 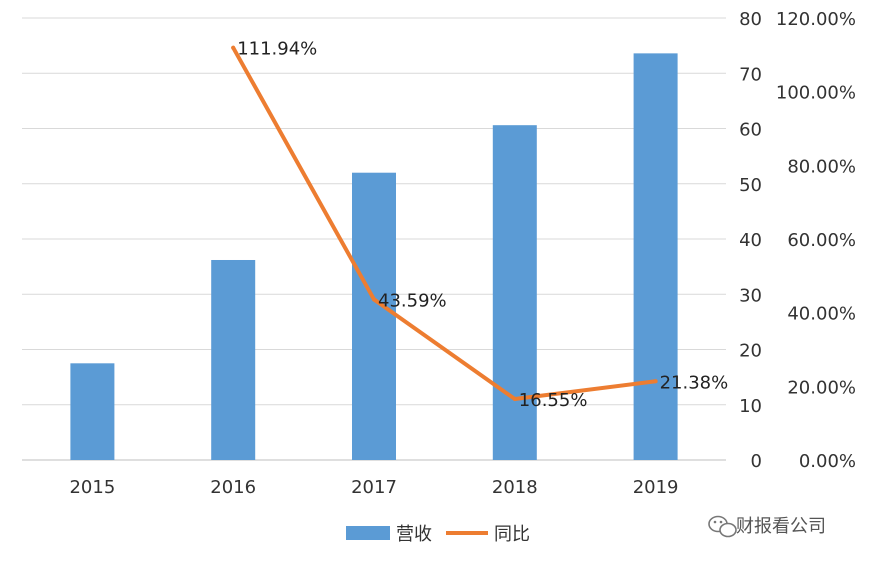 I want to click on y-left-tick-label: 0, so click(x=756, y=461).